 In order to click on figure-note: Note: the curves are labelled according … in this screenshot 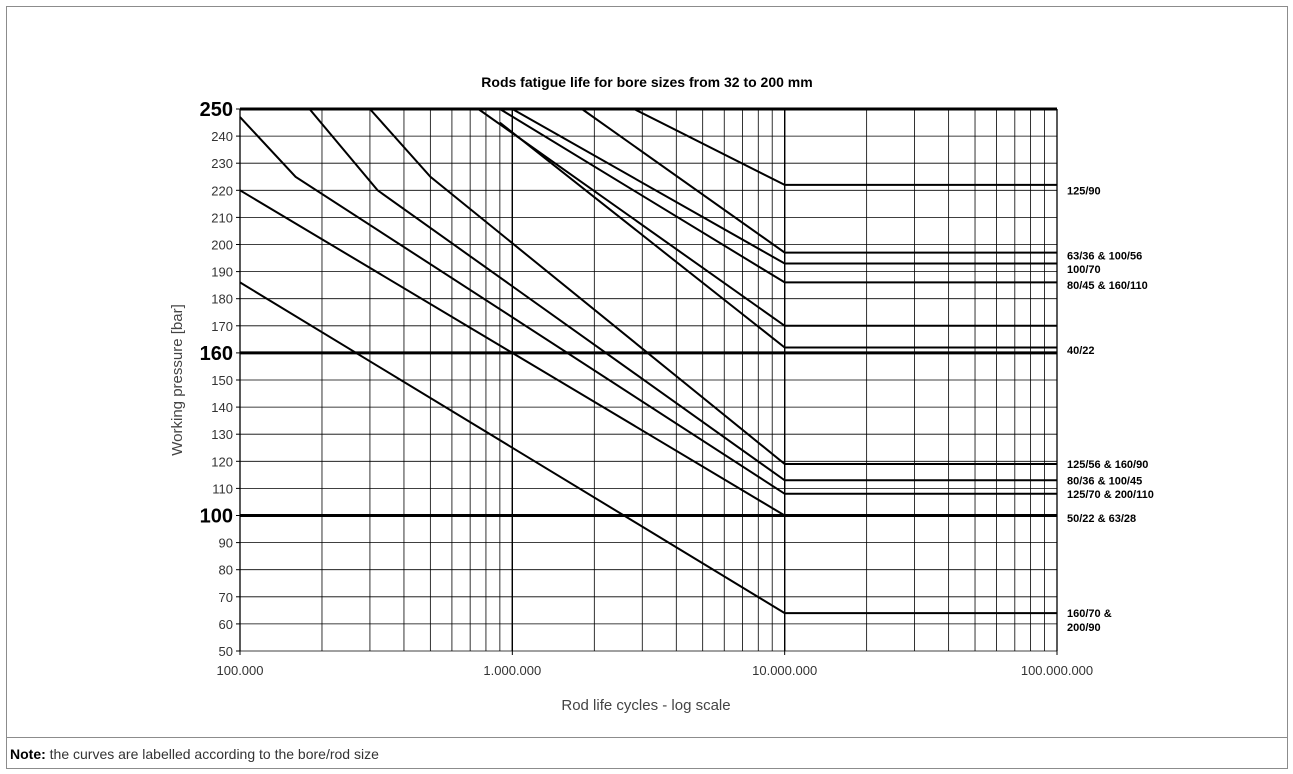, I will do `click(194, 754)`.